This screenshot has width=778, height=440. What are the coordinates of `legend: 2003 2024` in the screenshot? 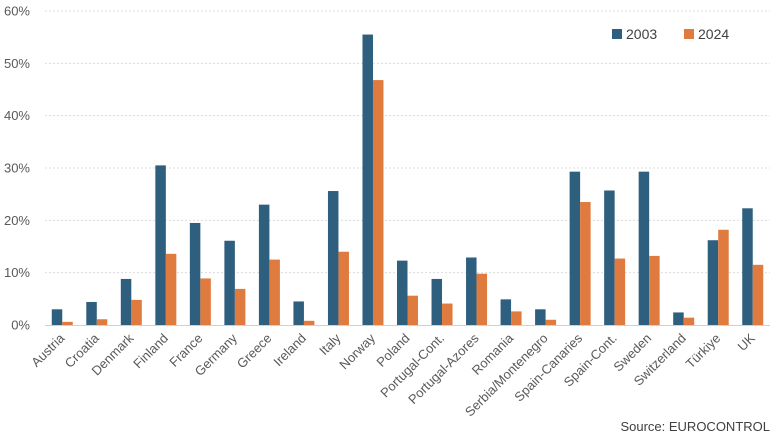 It's located at (670, 34).